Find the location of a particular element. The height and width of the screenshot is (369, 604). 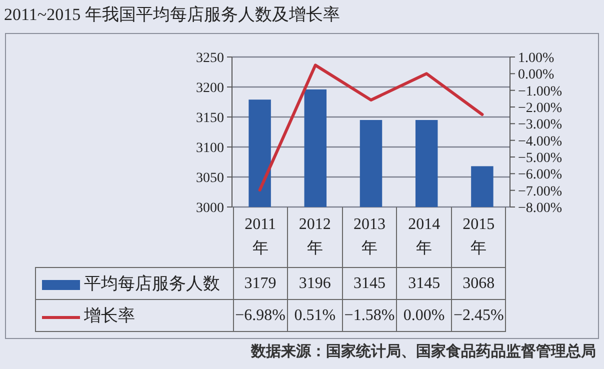

data-label: 3196 is located at coordinates (315, 284).